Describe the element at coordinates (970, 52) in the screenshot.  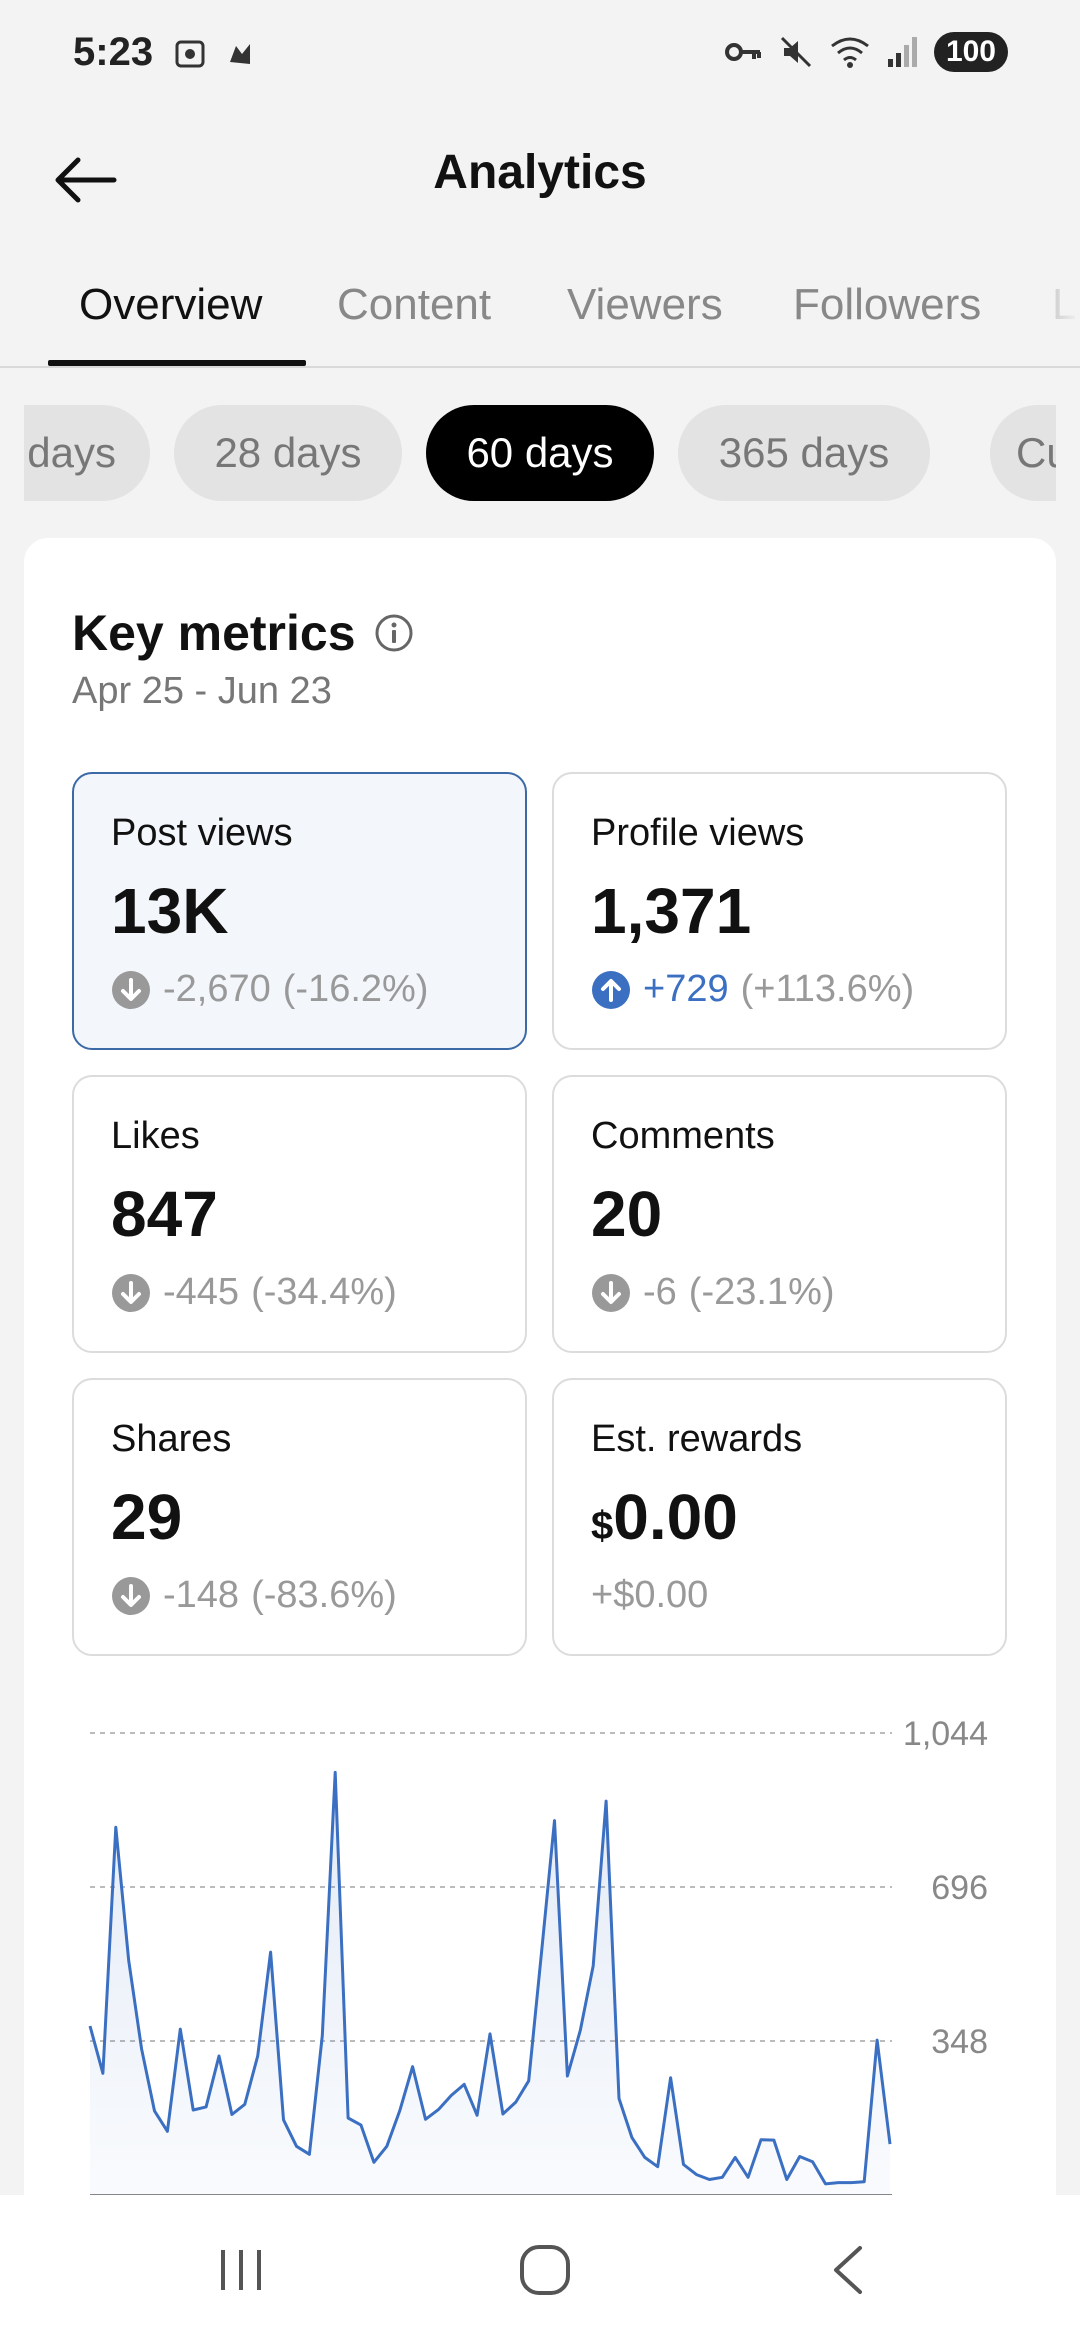
I see `battery-indicator: 100` at that location.